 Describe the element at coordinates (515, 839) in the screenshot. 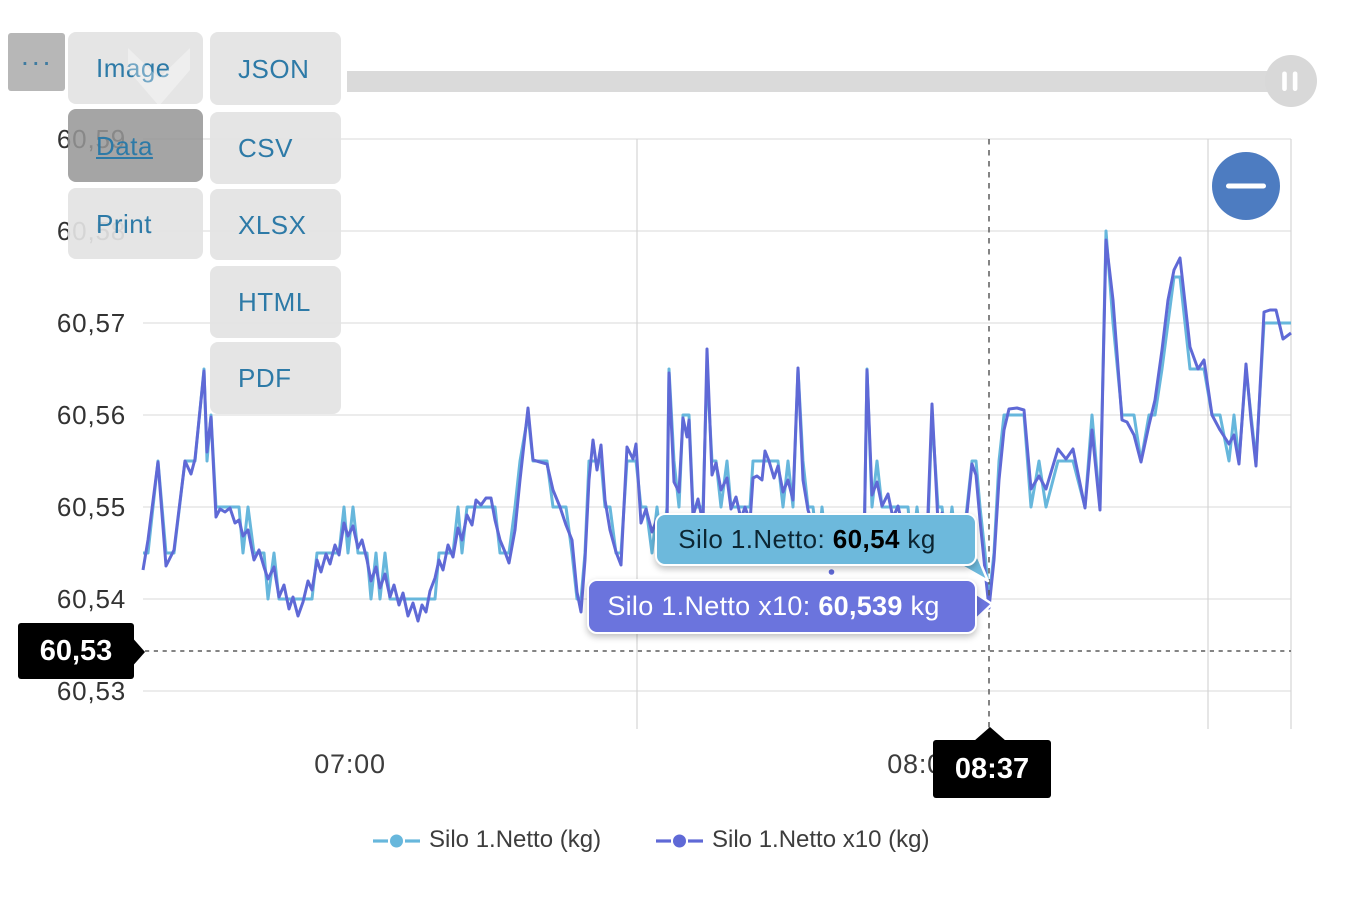

I see `svg-text: Silo 1.Netto (kg)` at that location.